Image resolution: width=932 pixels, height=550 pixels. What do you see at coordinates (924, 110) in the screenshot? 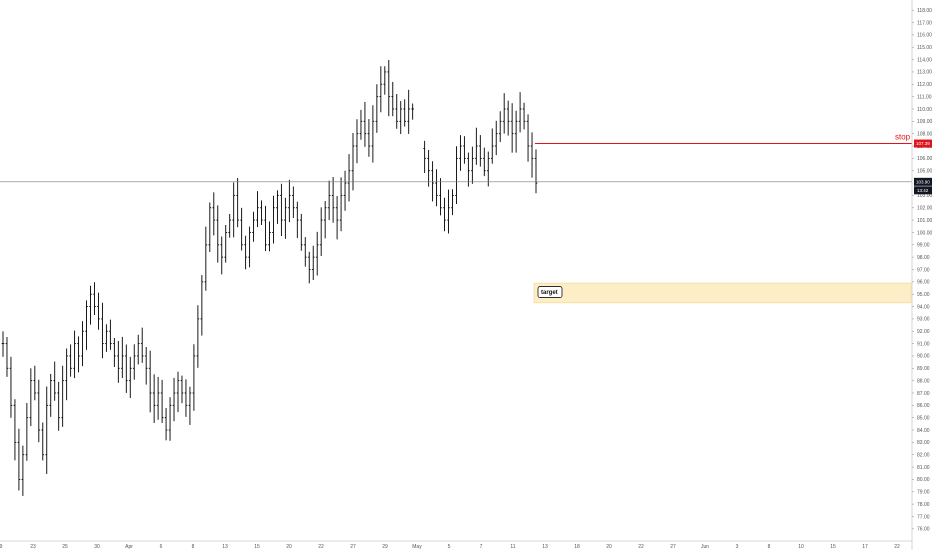
I see `y-tick-label: 110.00` at bounding box center [924, 110].